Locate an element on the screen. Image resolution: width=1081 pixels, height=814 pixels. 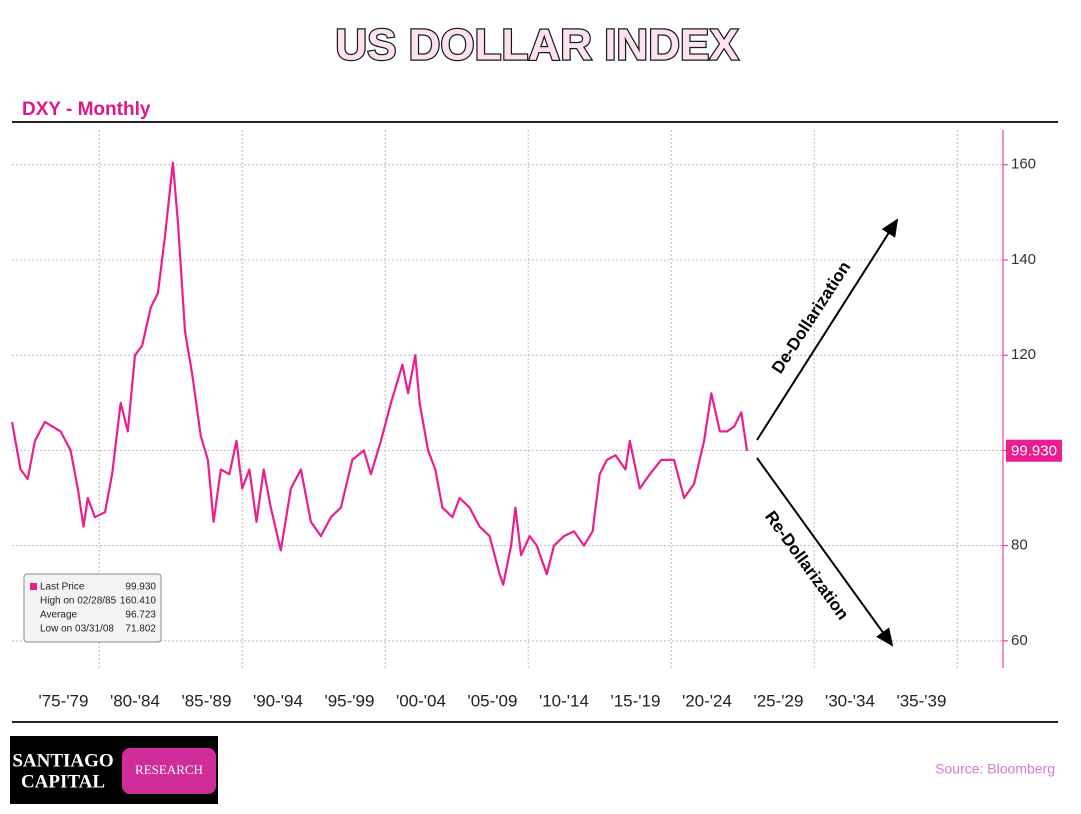
y-tick-label: 140 is located at coordinates (1023, 259).